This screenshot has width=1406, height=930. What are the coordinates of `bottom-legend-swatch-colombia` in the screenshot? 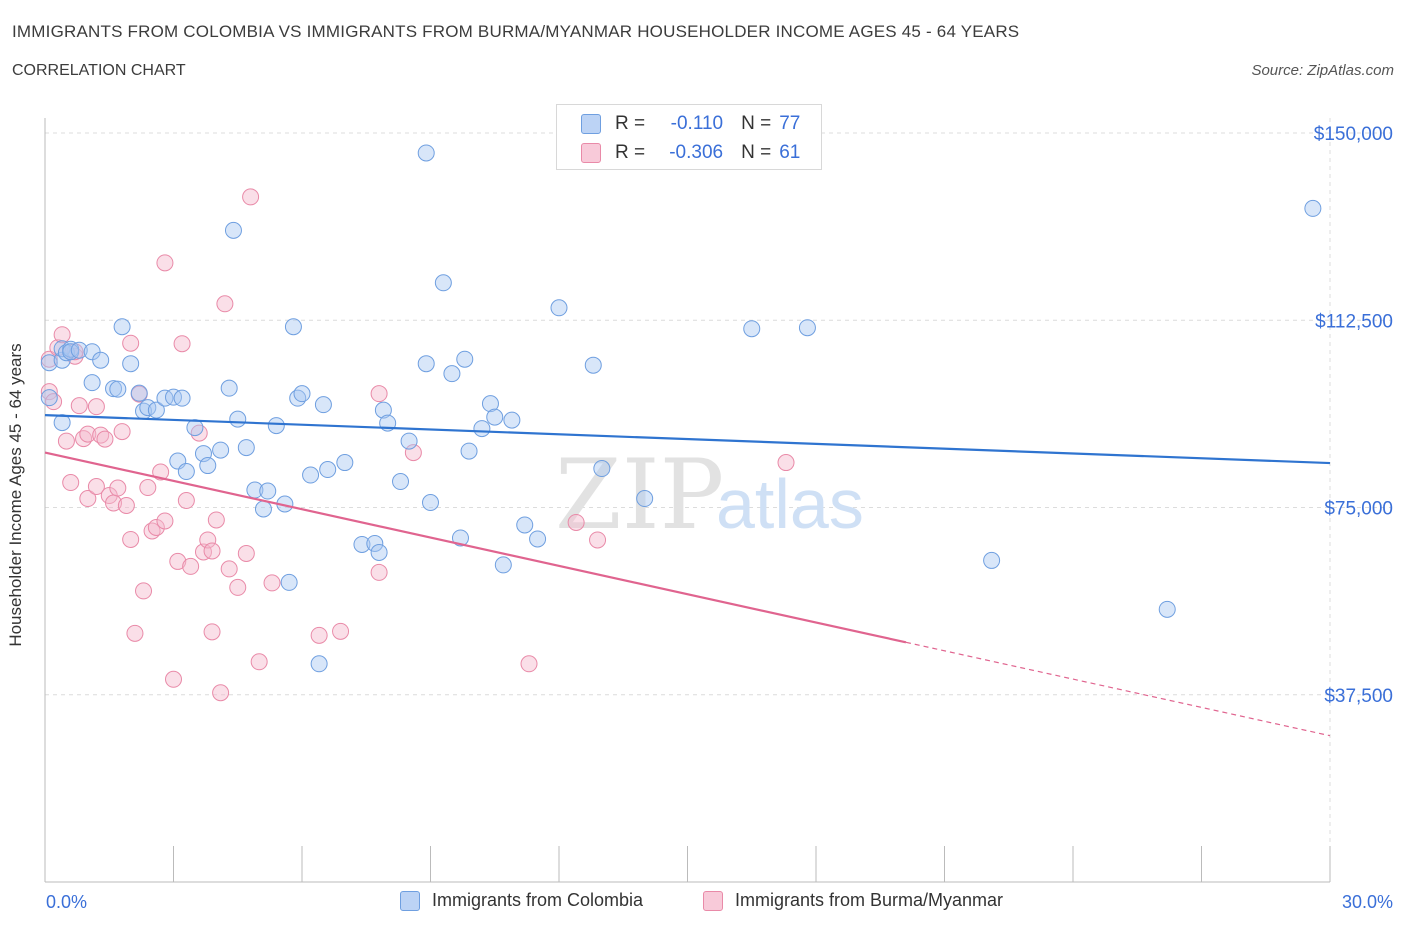 It's located at (410, 900).